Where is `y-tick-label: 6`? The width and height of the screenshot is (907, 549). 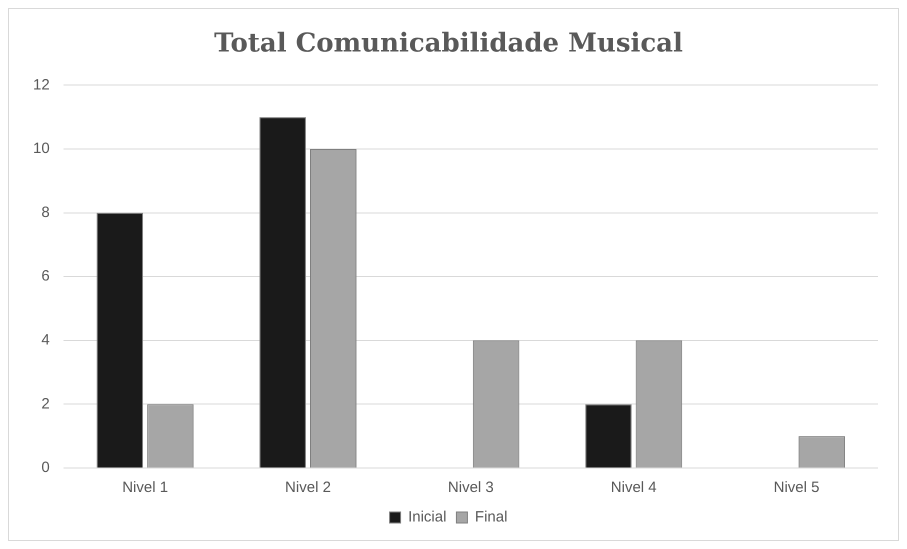
y-tick-label: 6 is located at coordinates (45, 276).